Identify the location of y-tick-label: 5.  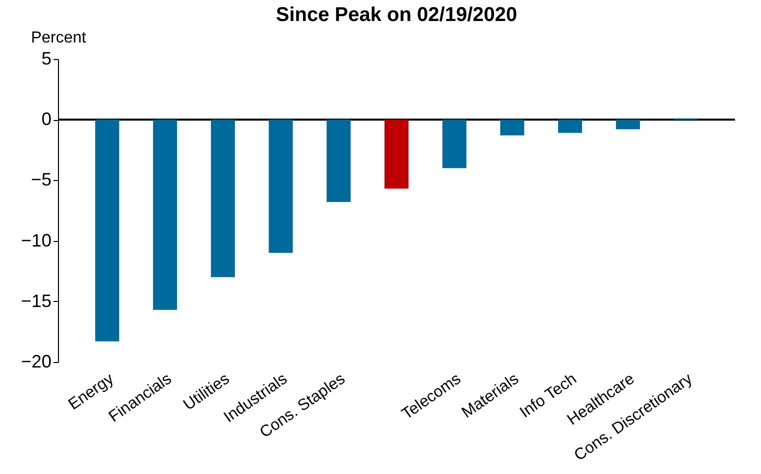
(46, 58).